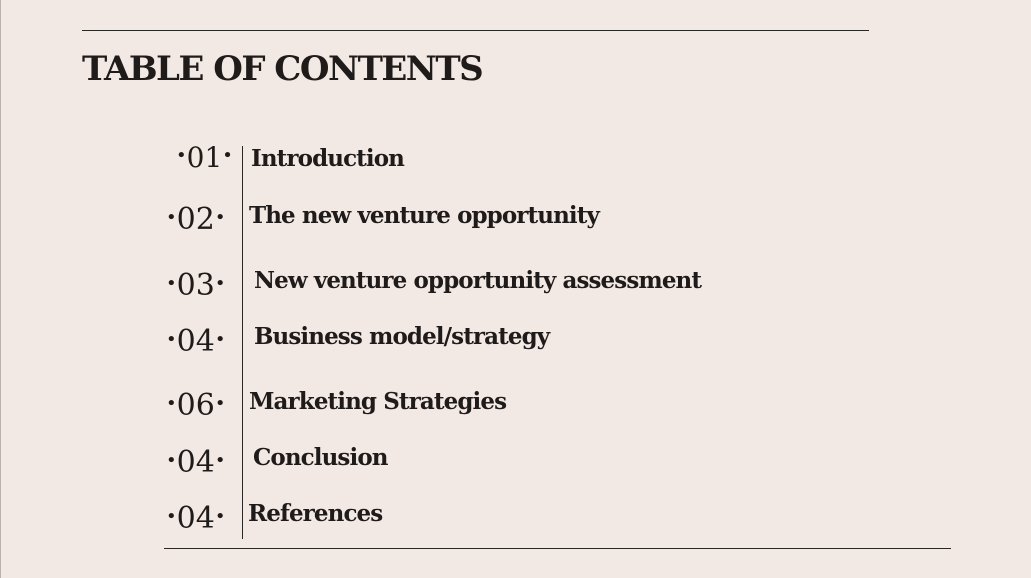 The image size is (1031, 578). Describe the element at coordinates (242, 342) in the screenshot. I see `toc-vertical-divider` at that location.